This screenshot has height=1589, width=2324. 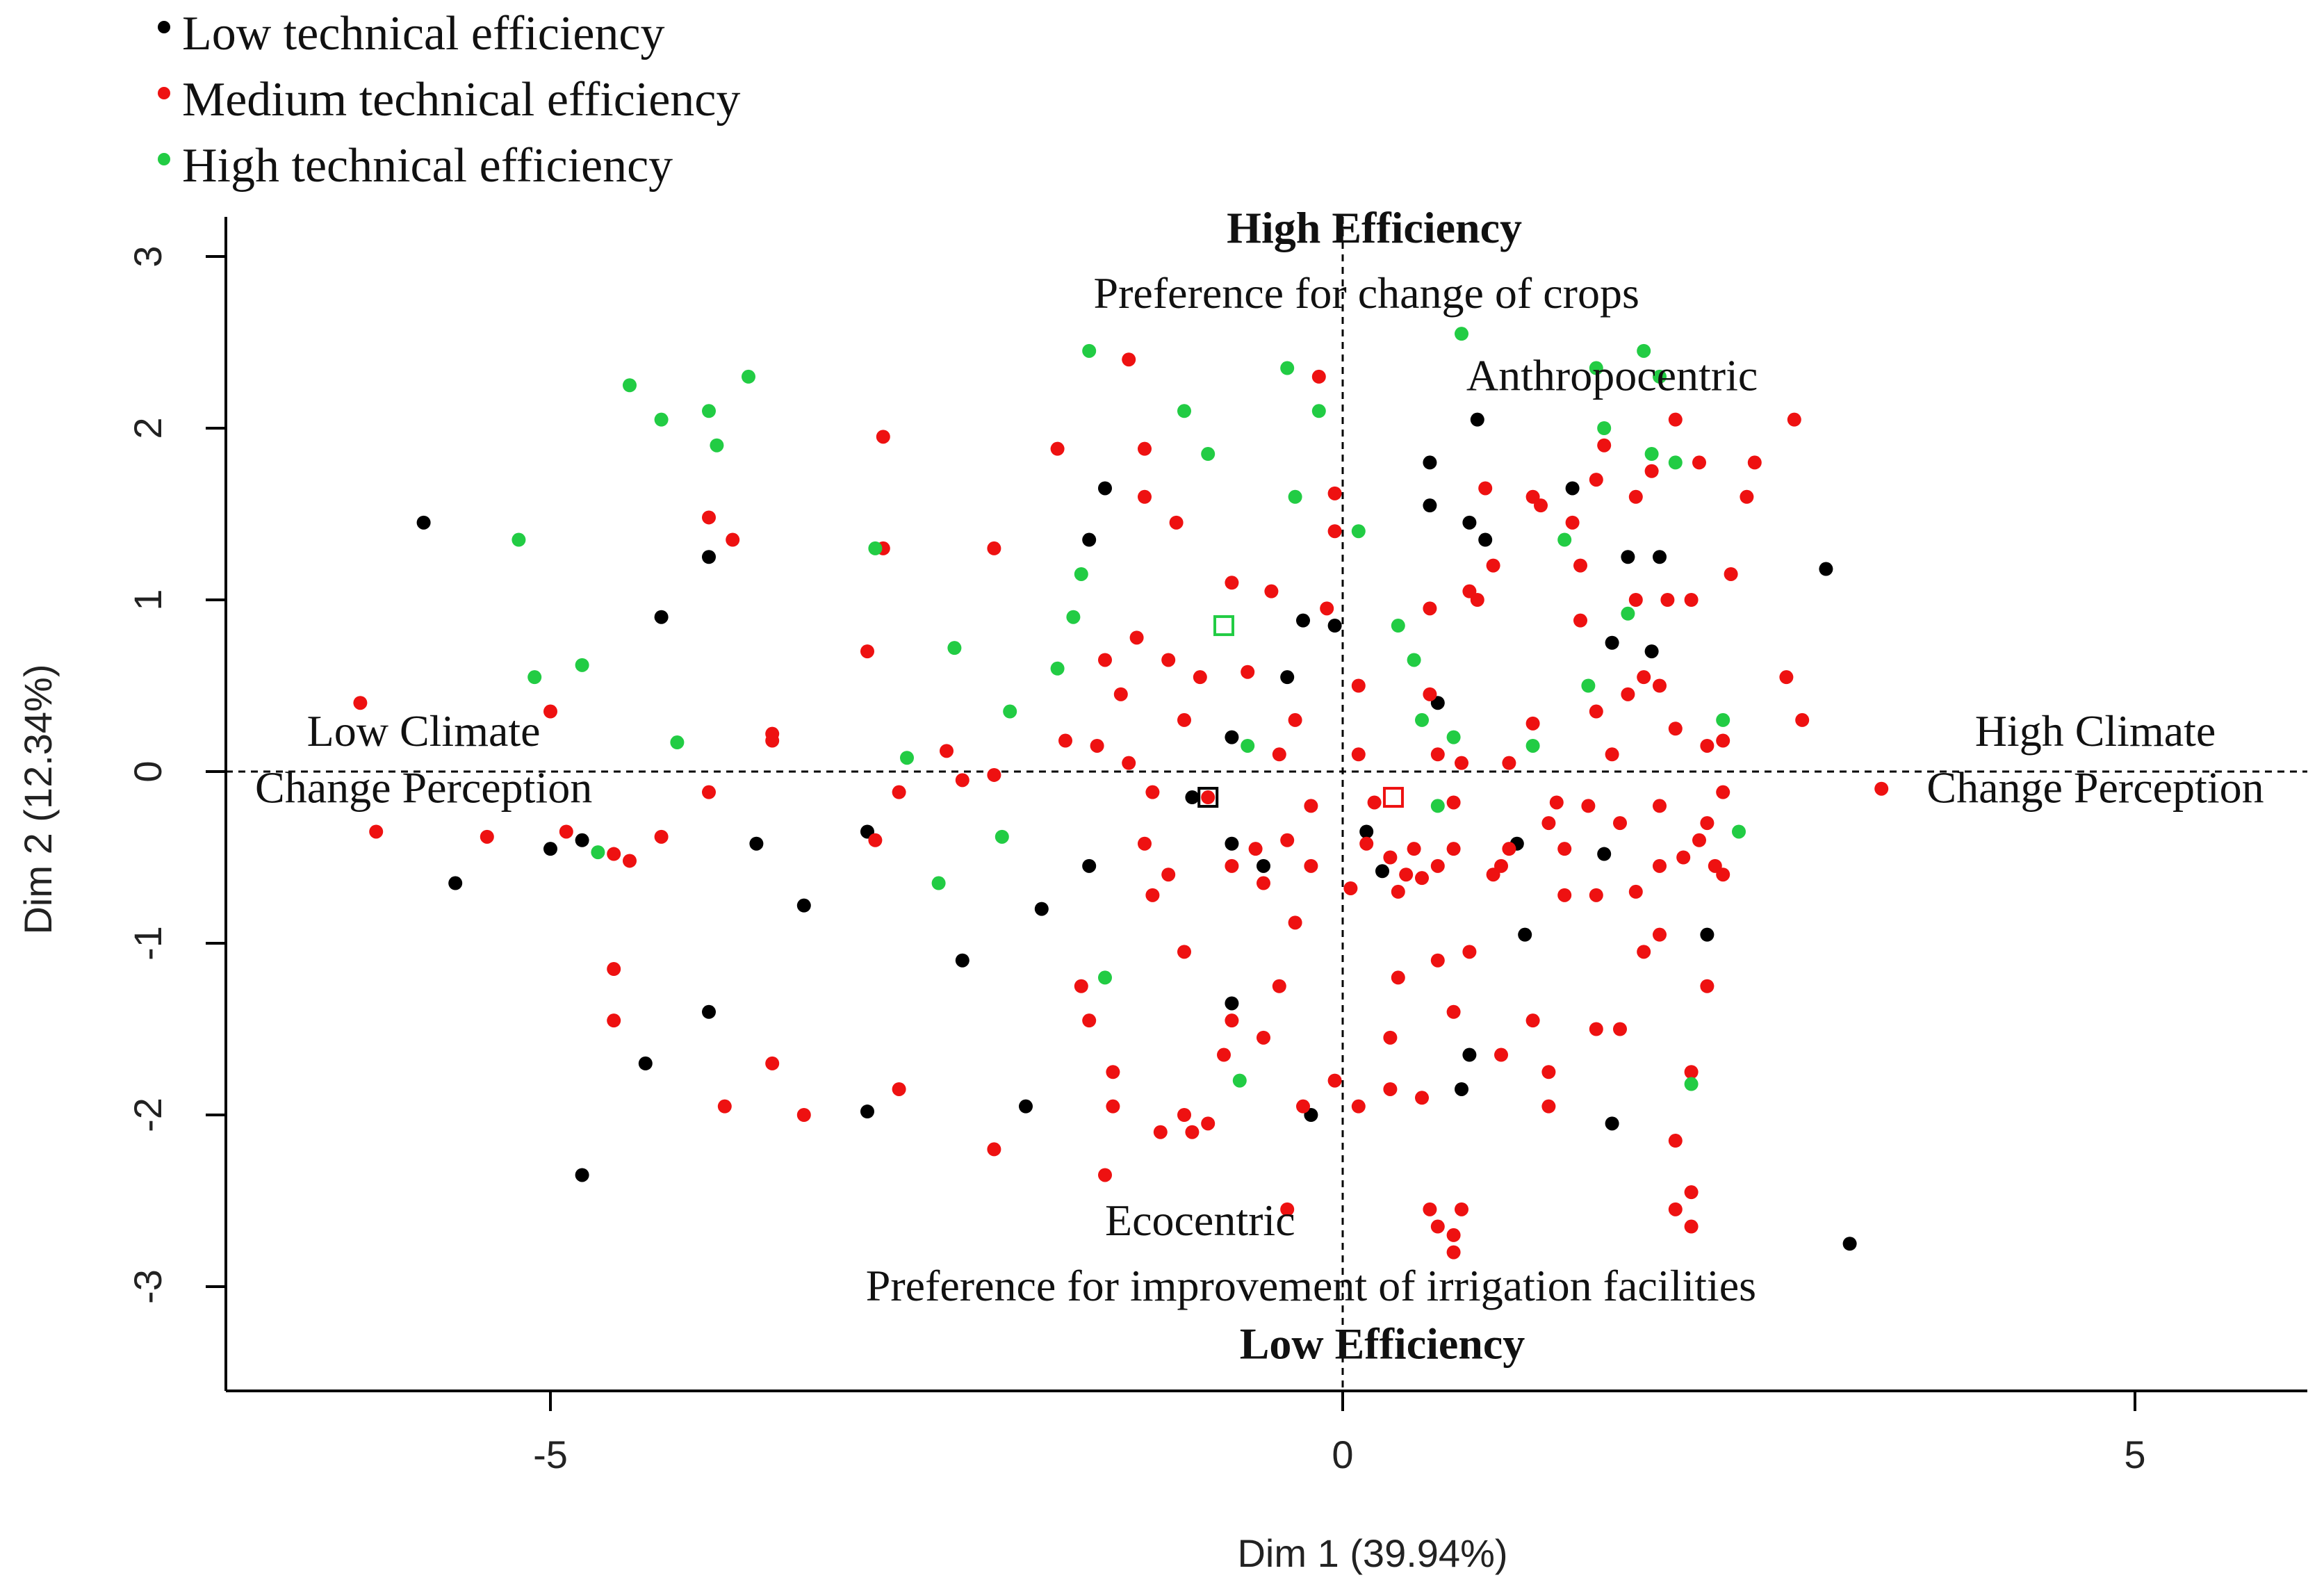 I want to click on x-tick-label: 5, so click(x=2134, y=1454).